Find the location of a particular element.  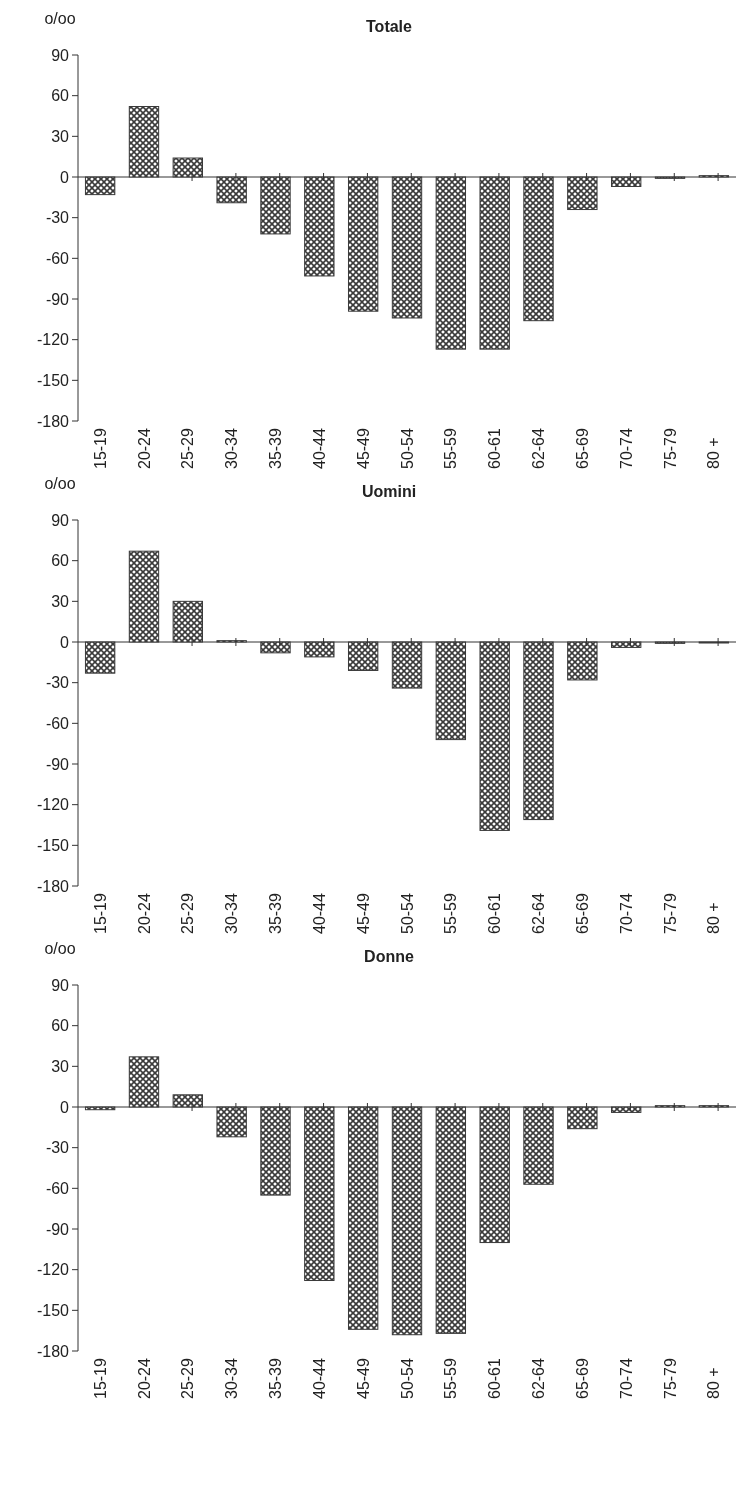

chart-title: Totale is located at coordinates (389, 26).